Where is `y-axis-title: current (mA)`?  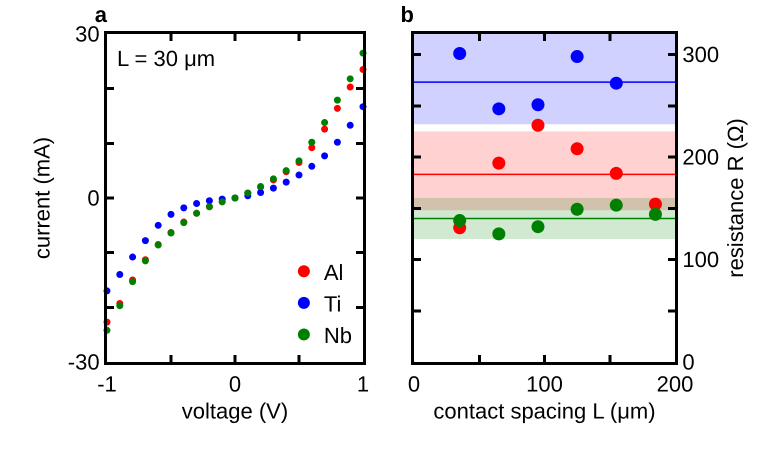 y-axis-title: current (mA) is located at coordinates (42, 198).